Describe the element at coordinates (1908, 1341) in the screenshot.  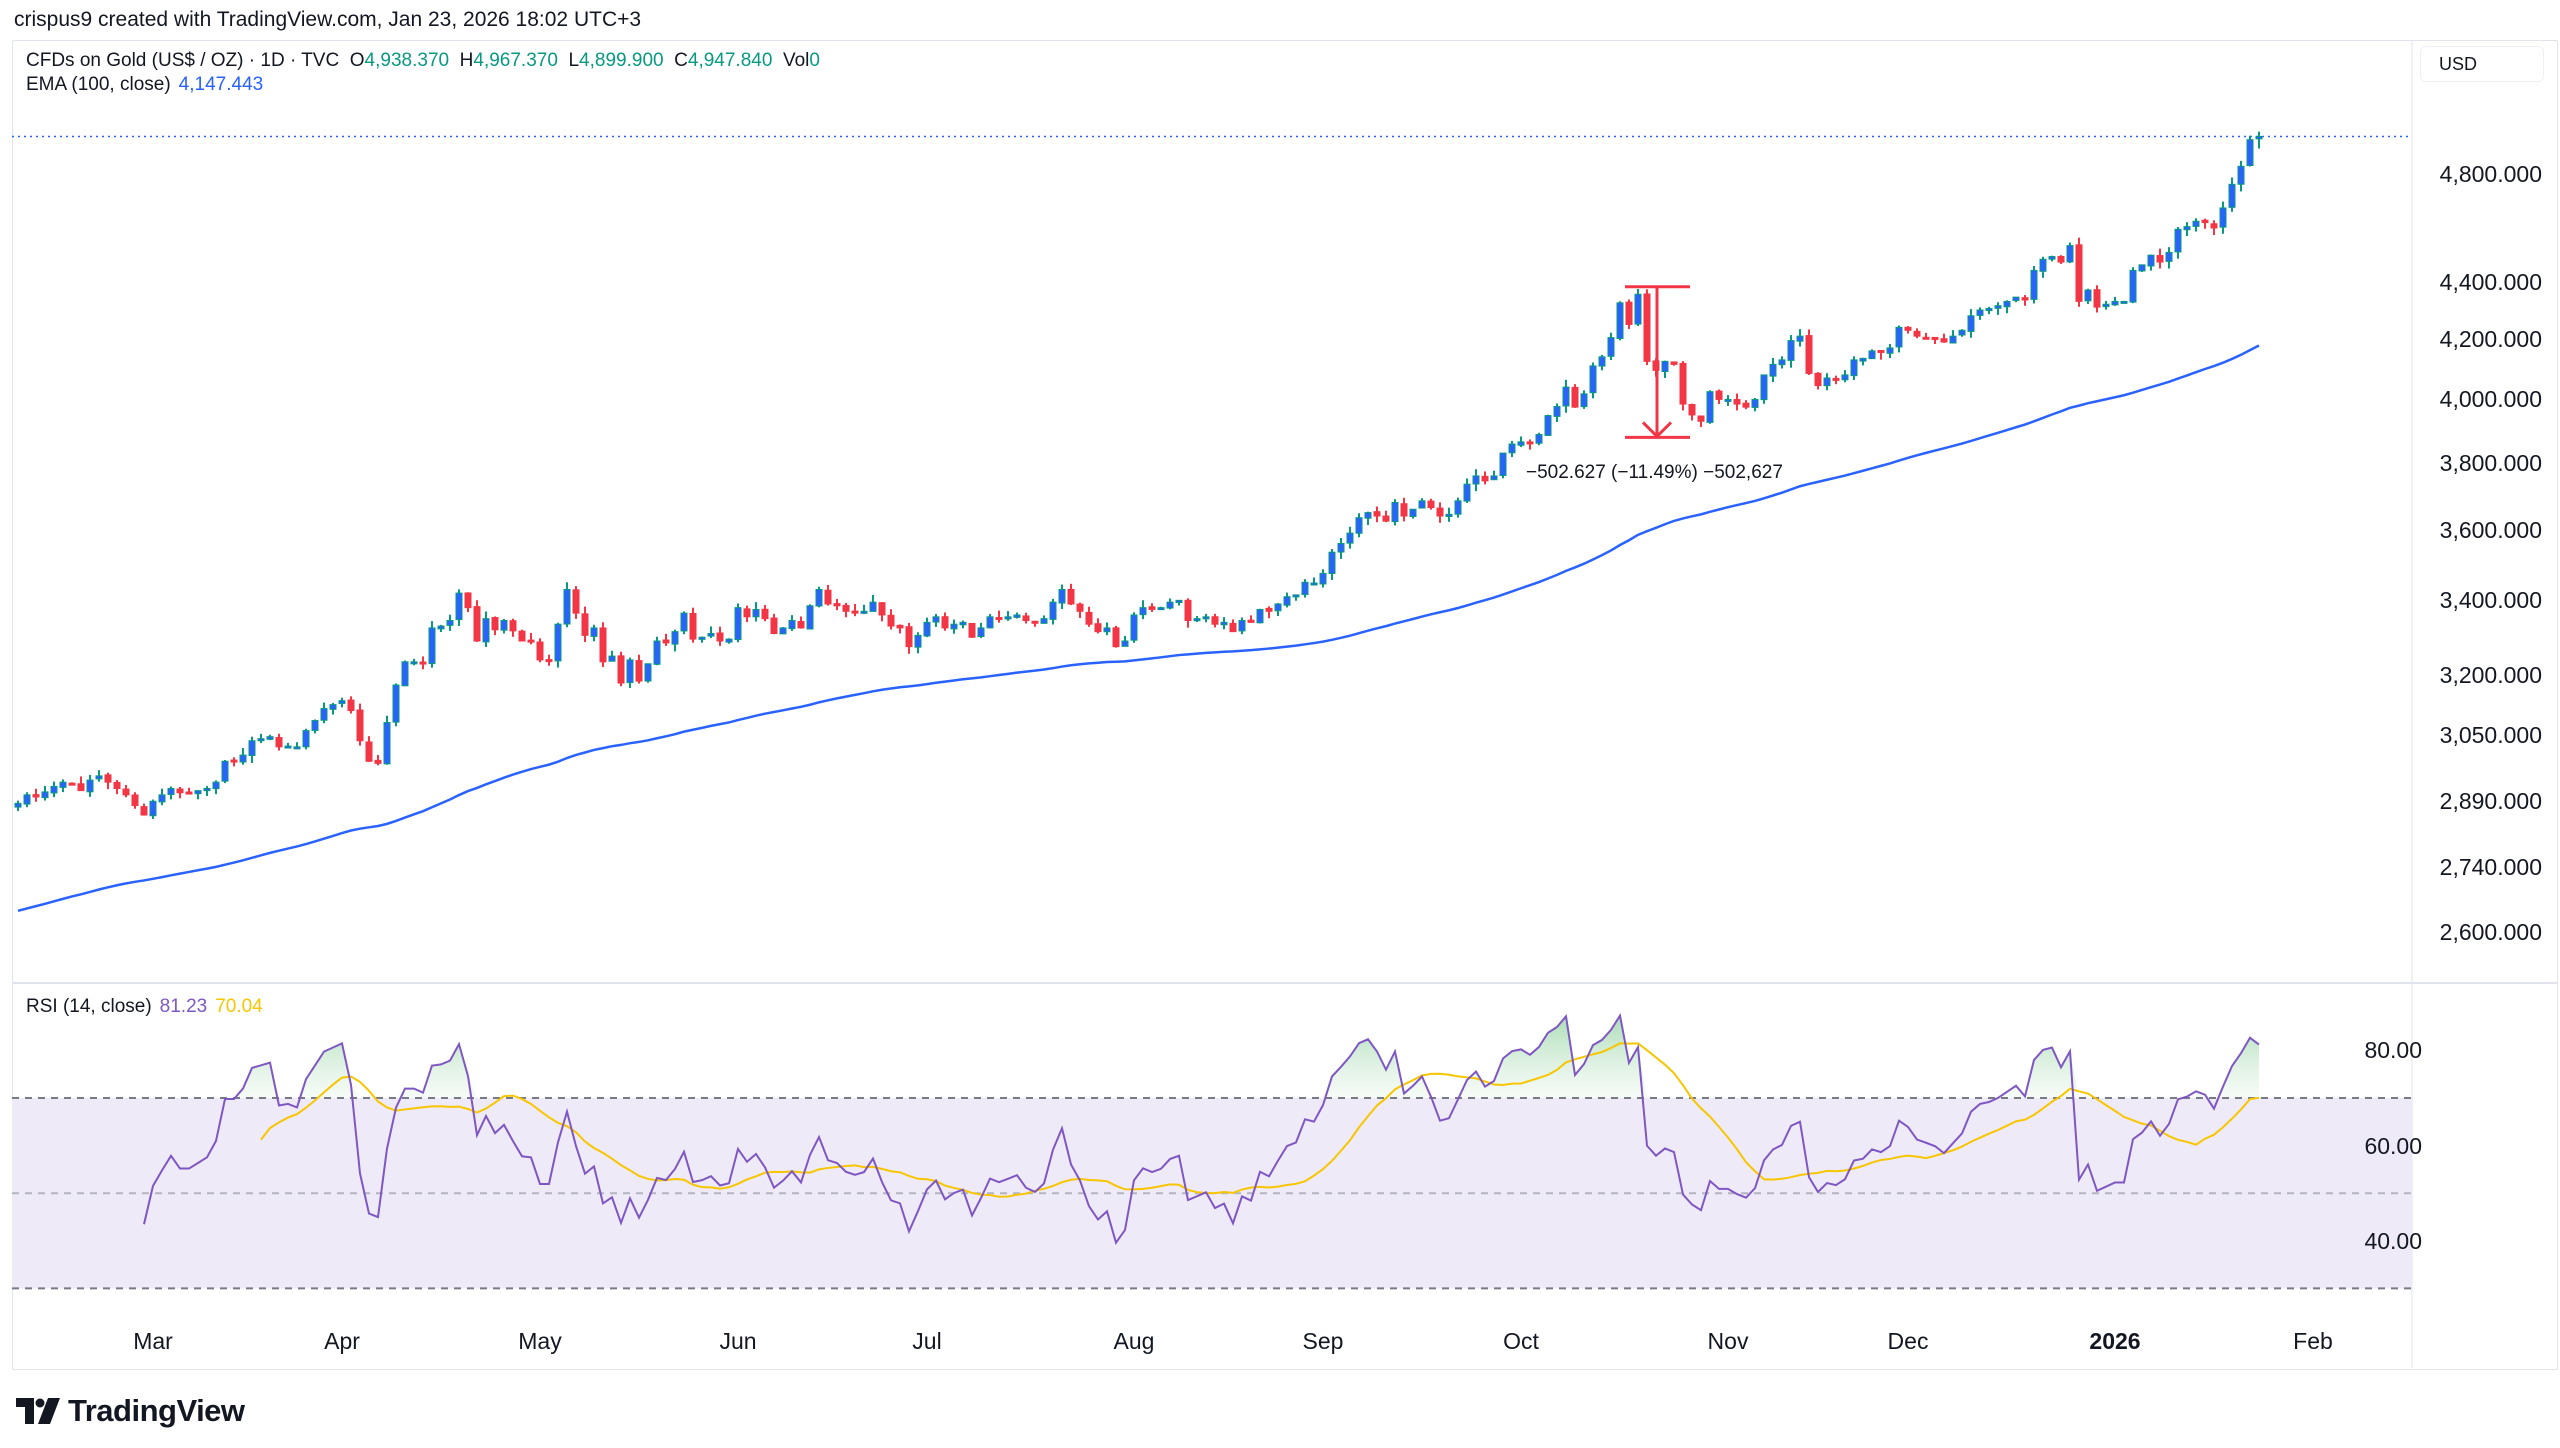
I see `time-tick-label: Dec` at that location.